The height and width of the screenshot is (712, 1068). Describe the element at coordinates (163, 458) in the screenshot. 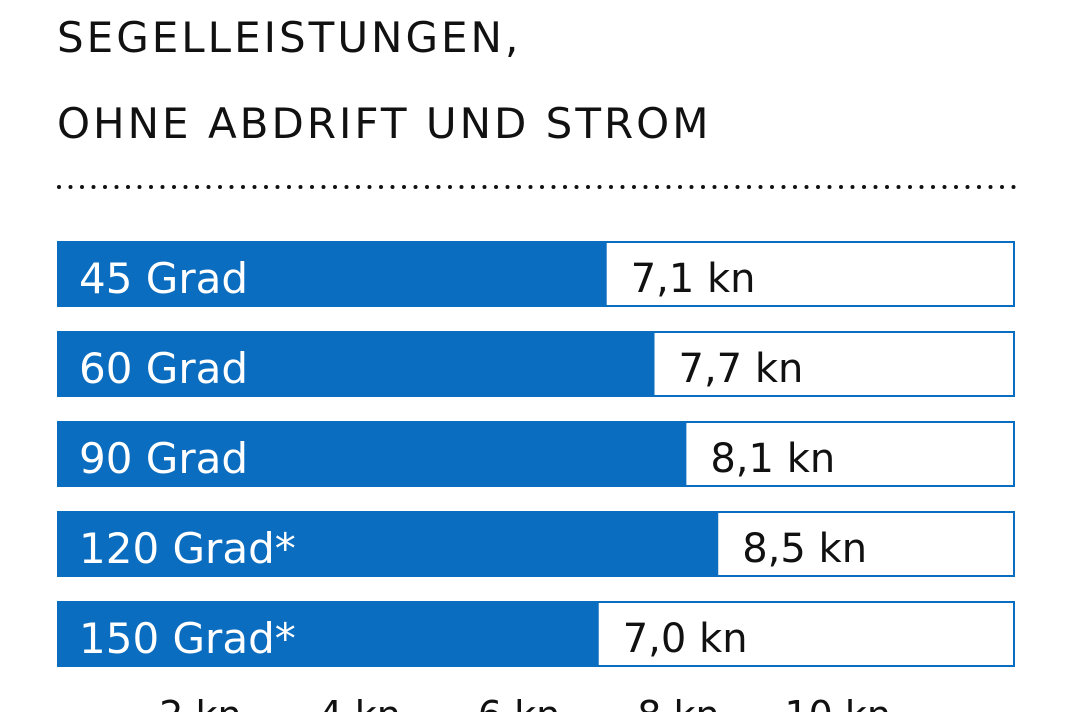

I see `category-label: 90 Grad` at that location.